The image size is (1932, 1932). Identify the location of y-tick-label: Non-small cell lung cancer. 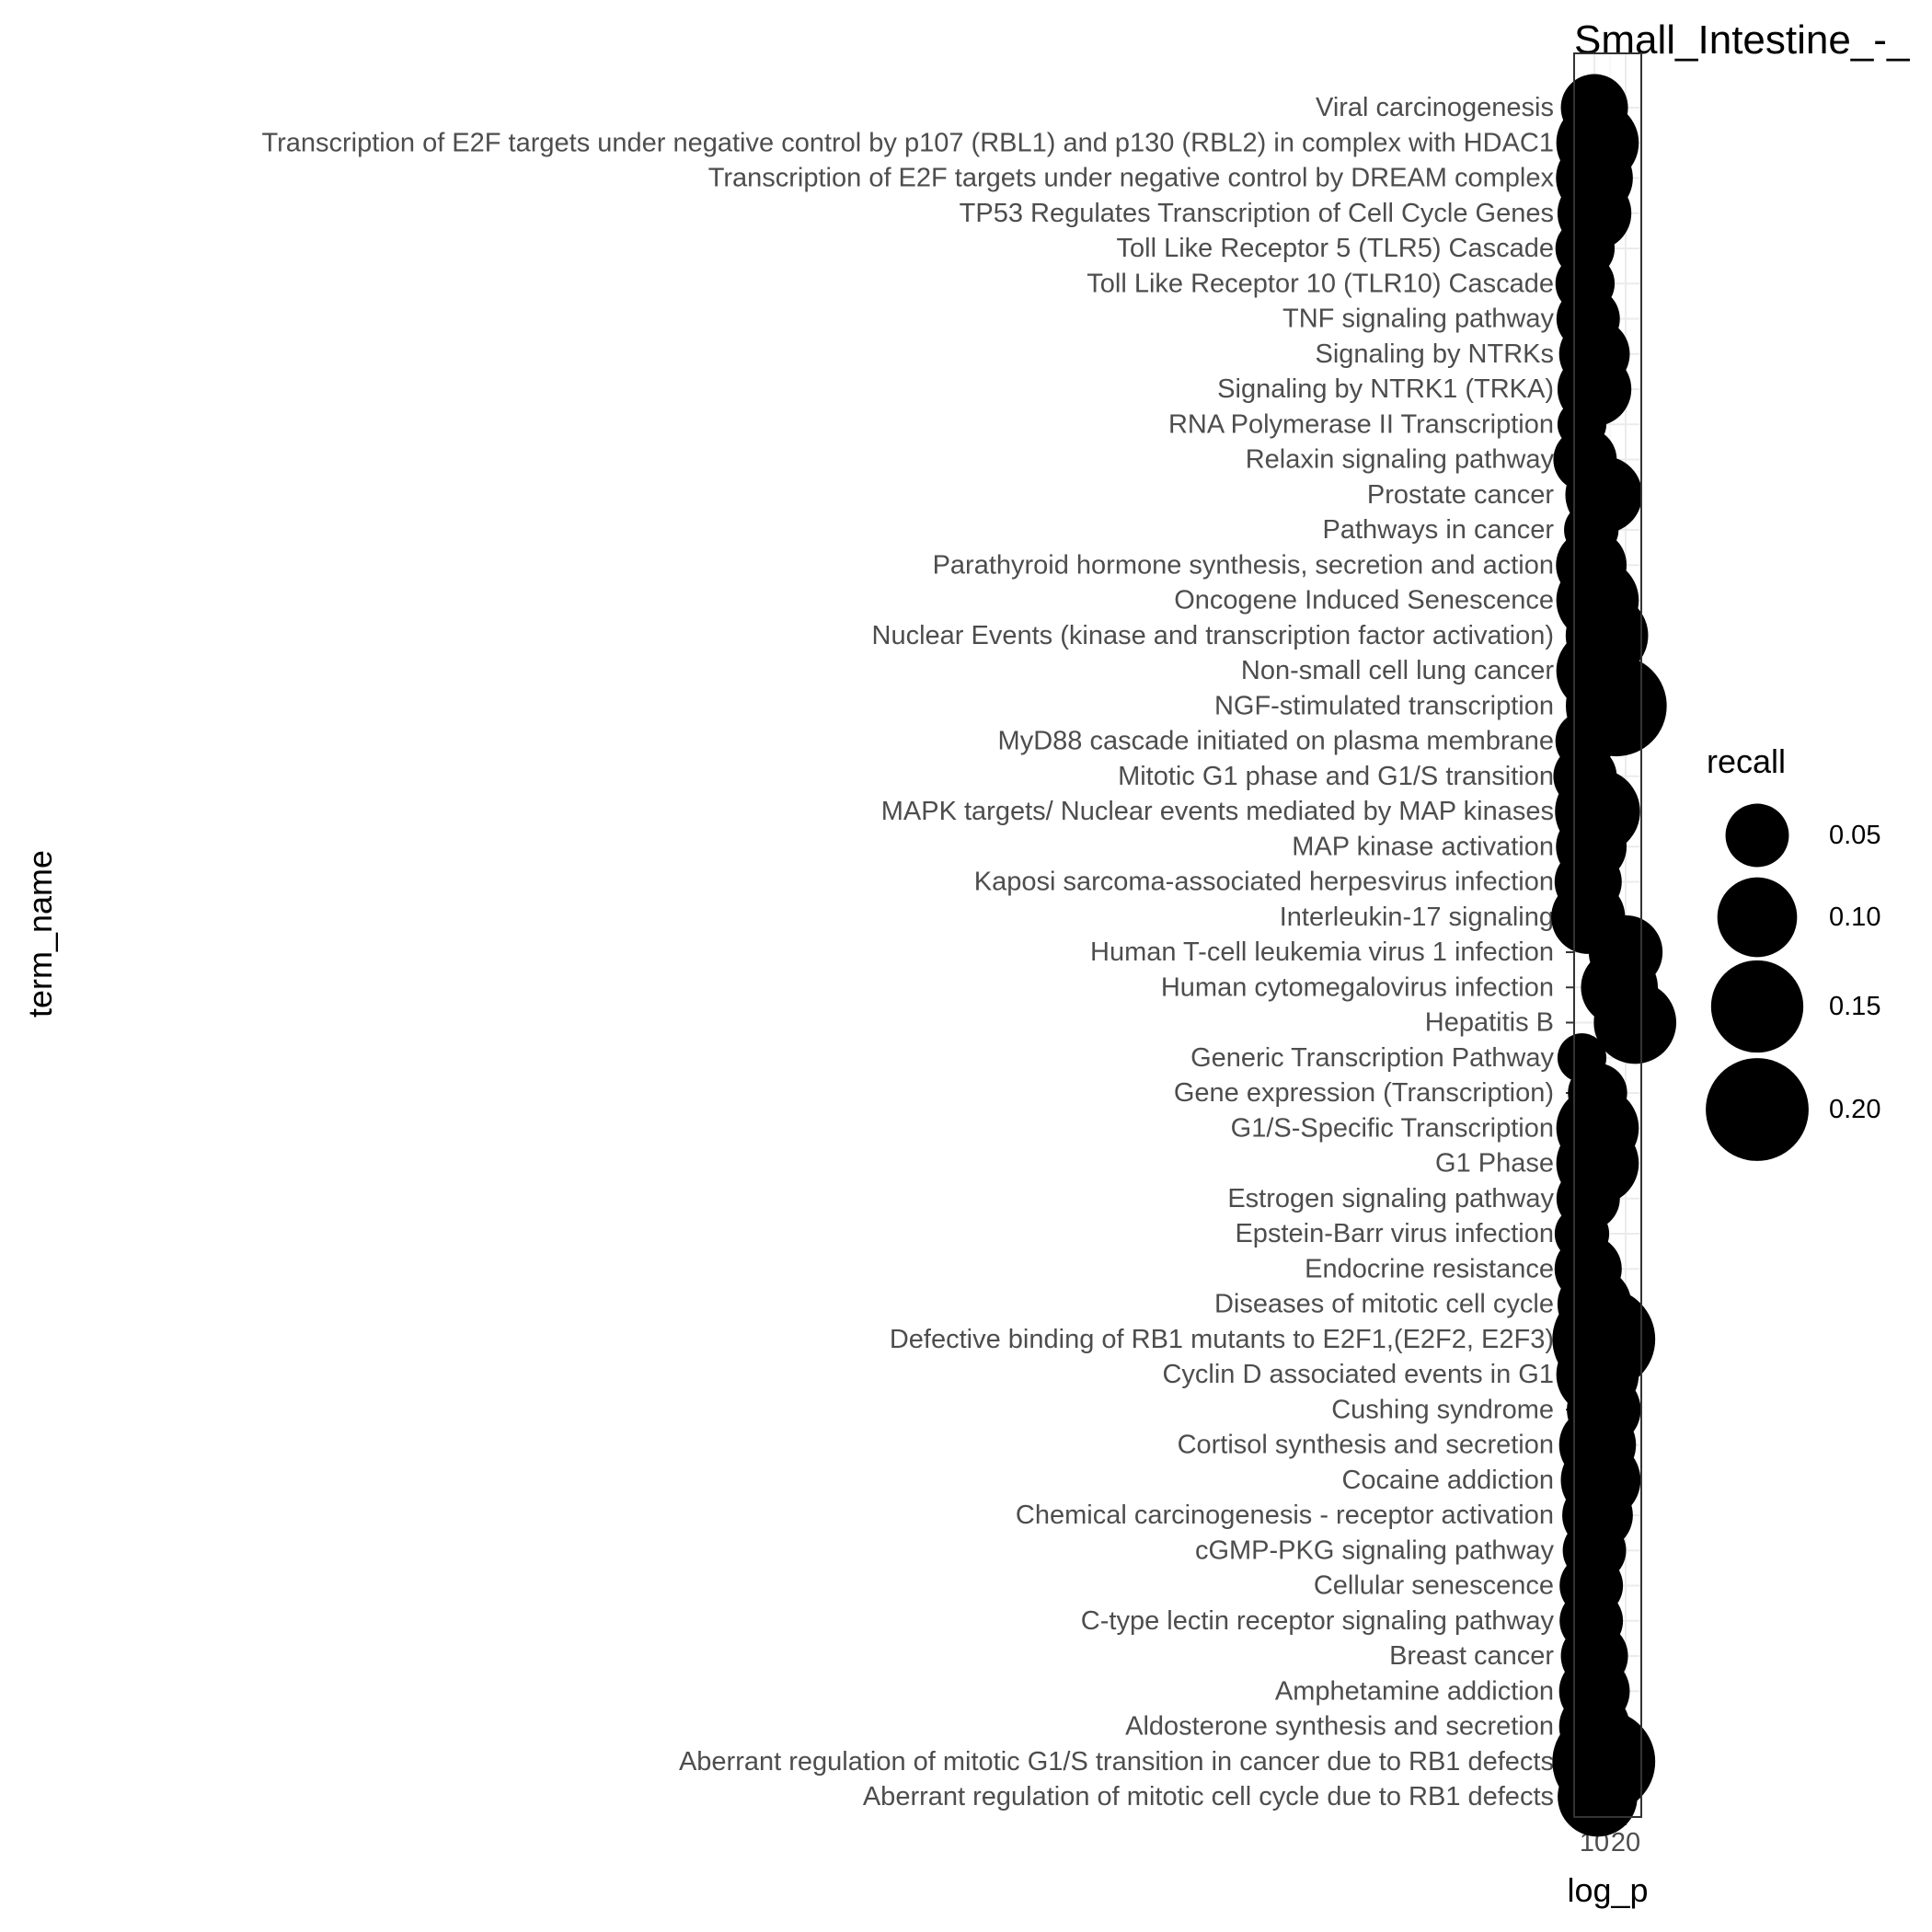
(1397, 670).